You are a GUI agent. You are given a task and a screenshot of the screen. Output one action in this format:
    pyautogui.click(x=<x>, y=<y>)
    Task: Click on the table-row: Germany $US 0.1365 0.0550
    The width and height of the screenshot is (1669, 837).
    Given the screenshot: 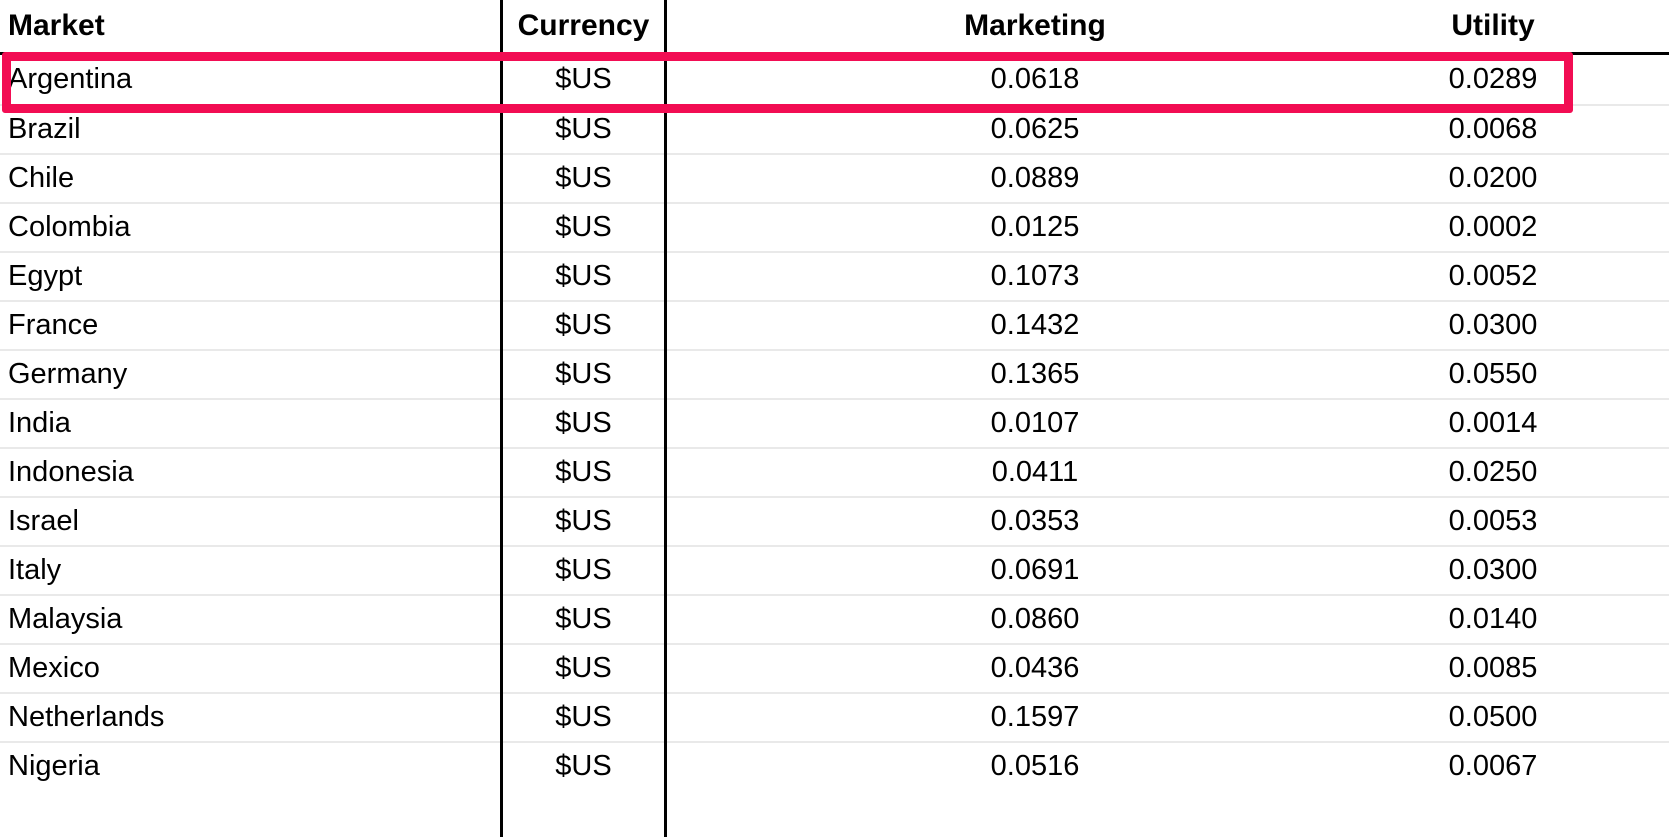 What is the action you would take?
    pyautogui.click(x=834, y=373)
    